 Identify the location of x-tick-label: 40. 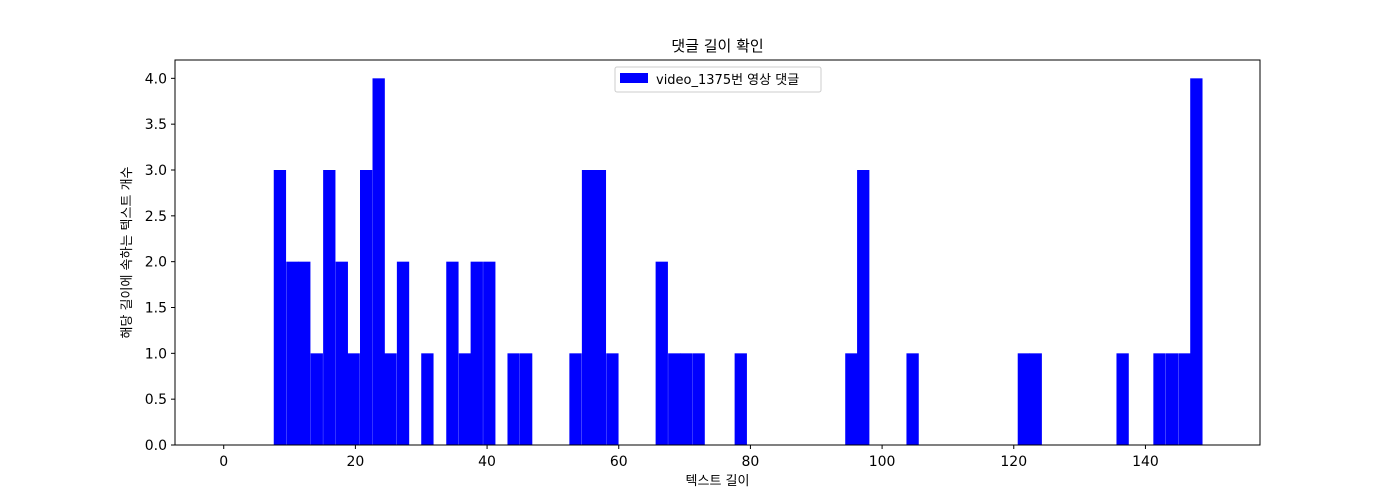
(487, 462).